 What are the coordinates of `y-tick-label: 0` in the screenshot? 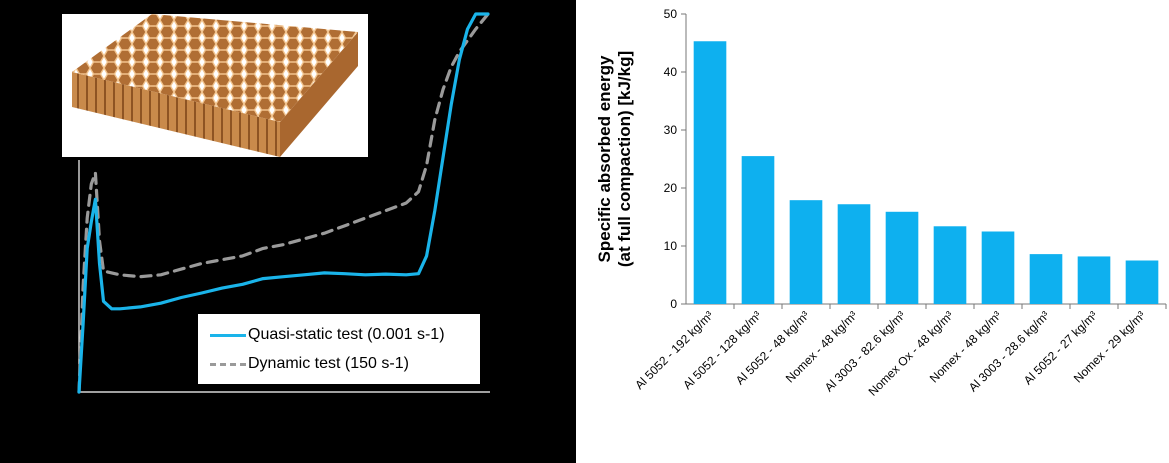 It's located at (673, 304).